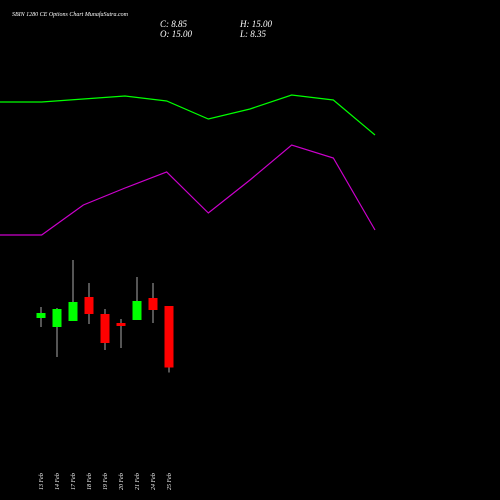 The width and height of the screenshot is (500, 500). What do you see at coordinates (122, 481) in the screenshot?
I see `x-tick-label: 20 Feb` at bounding box center [122, 481].